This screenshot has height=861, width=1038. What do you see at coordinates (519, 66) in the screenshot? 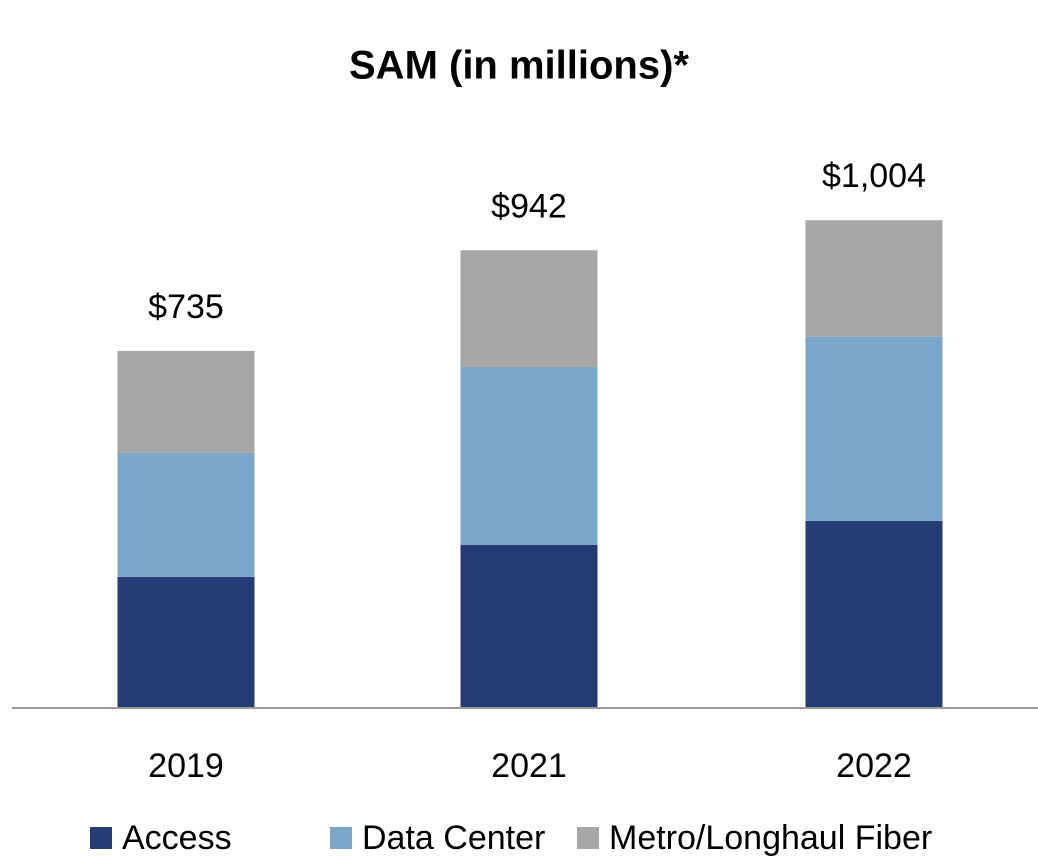
I see `chart-title: SAM (in millions)*` at bounding box center [519, 66].